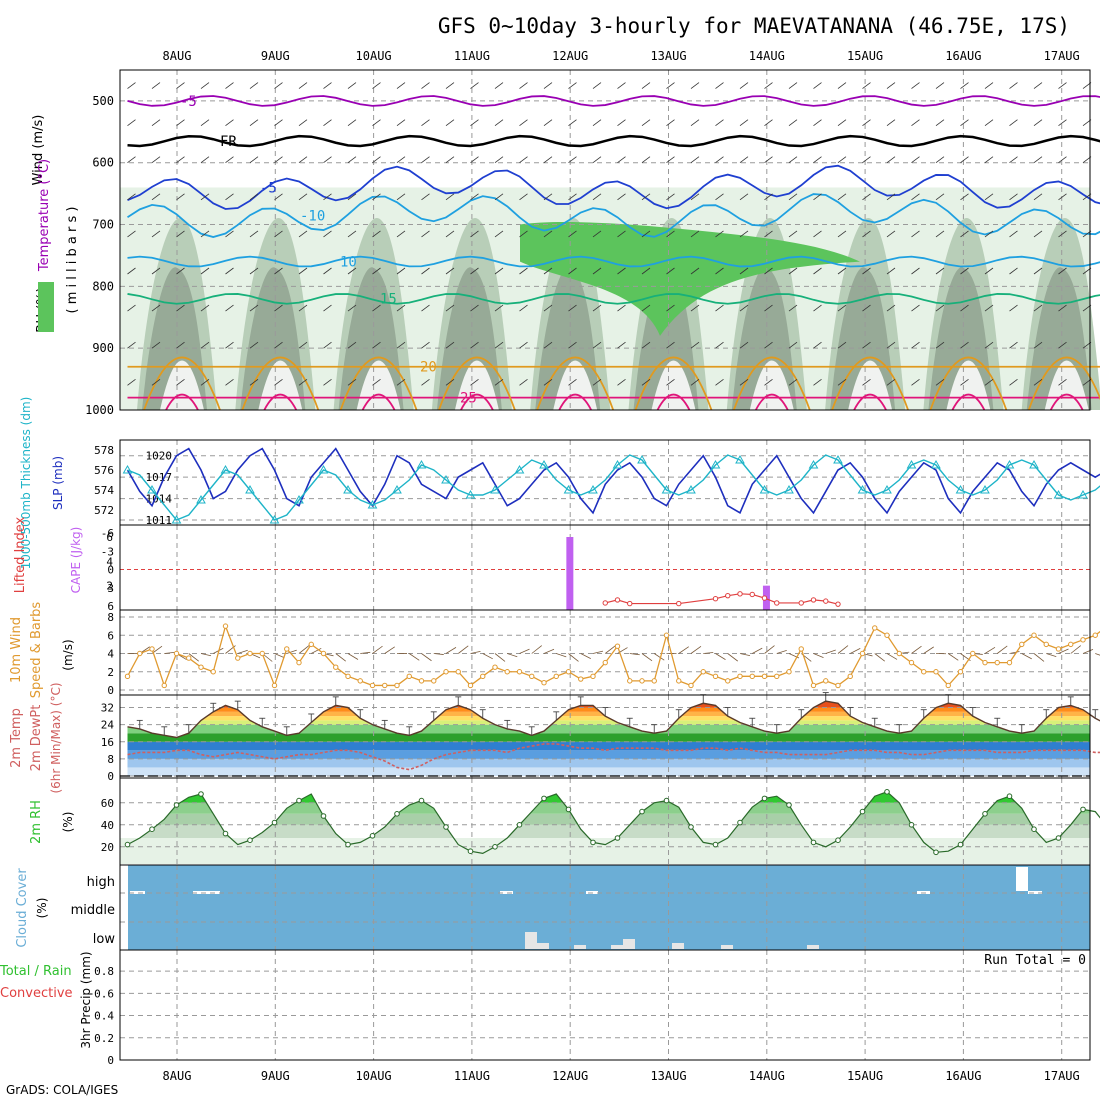 The height and width of the screenshot is (1100, 1100). Describe the element at coordinates (36, 822) in the screenshot. I see `ylabel-2m-rh: 2m RH` at that location.